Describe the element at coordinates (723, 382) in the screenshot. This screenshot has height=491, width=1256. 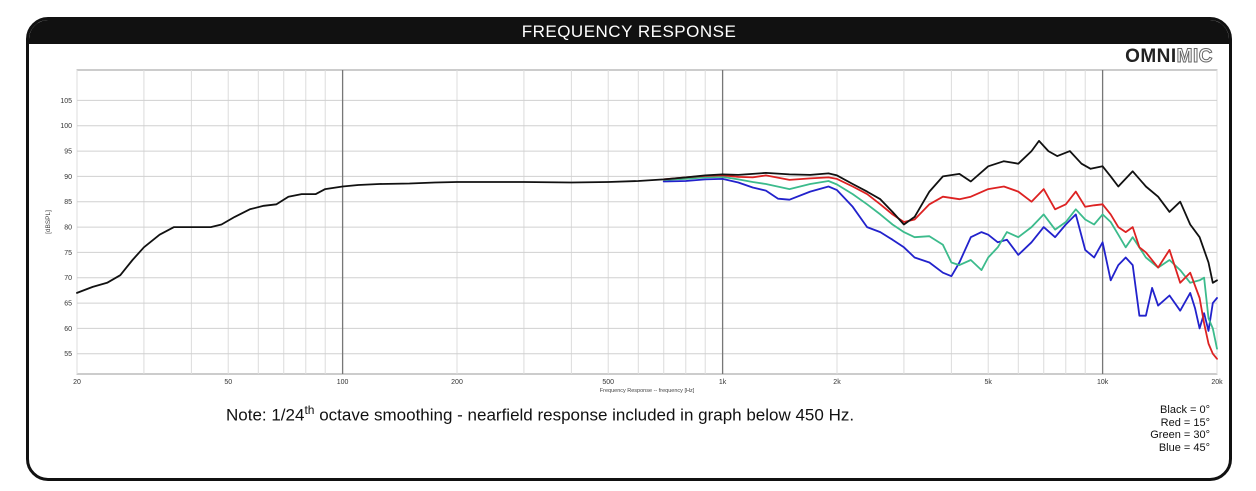
I see `x-tick-label: 1k` at that location.